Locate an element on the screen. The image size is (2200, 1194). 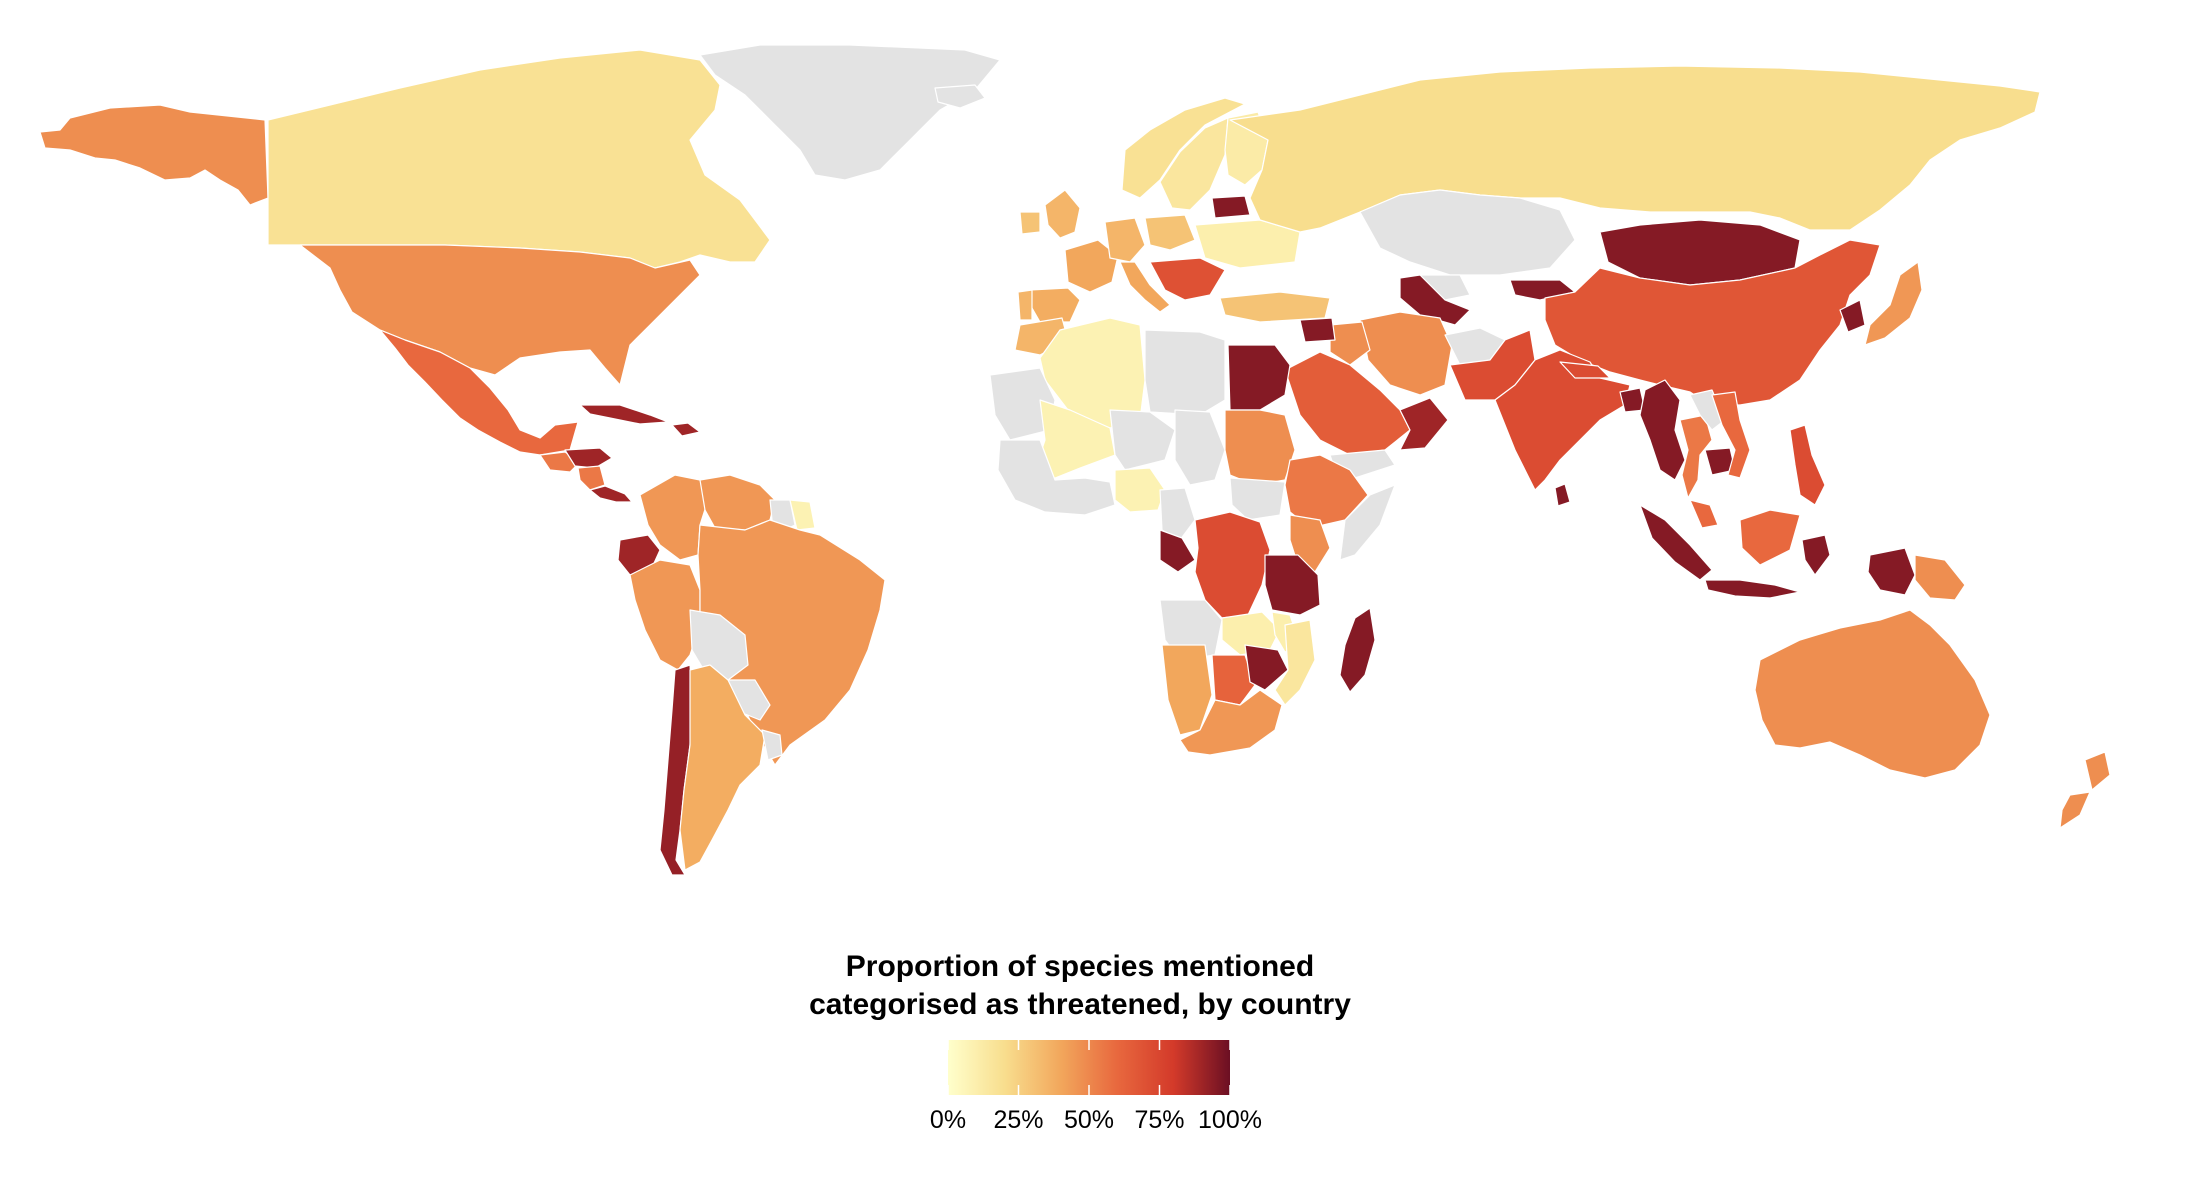
region-sulawesi is located at coordinates (1816, 555).